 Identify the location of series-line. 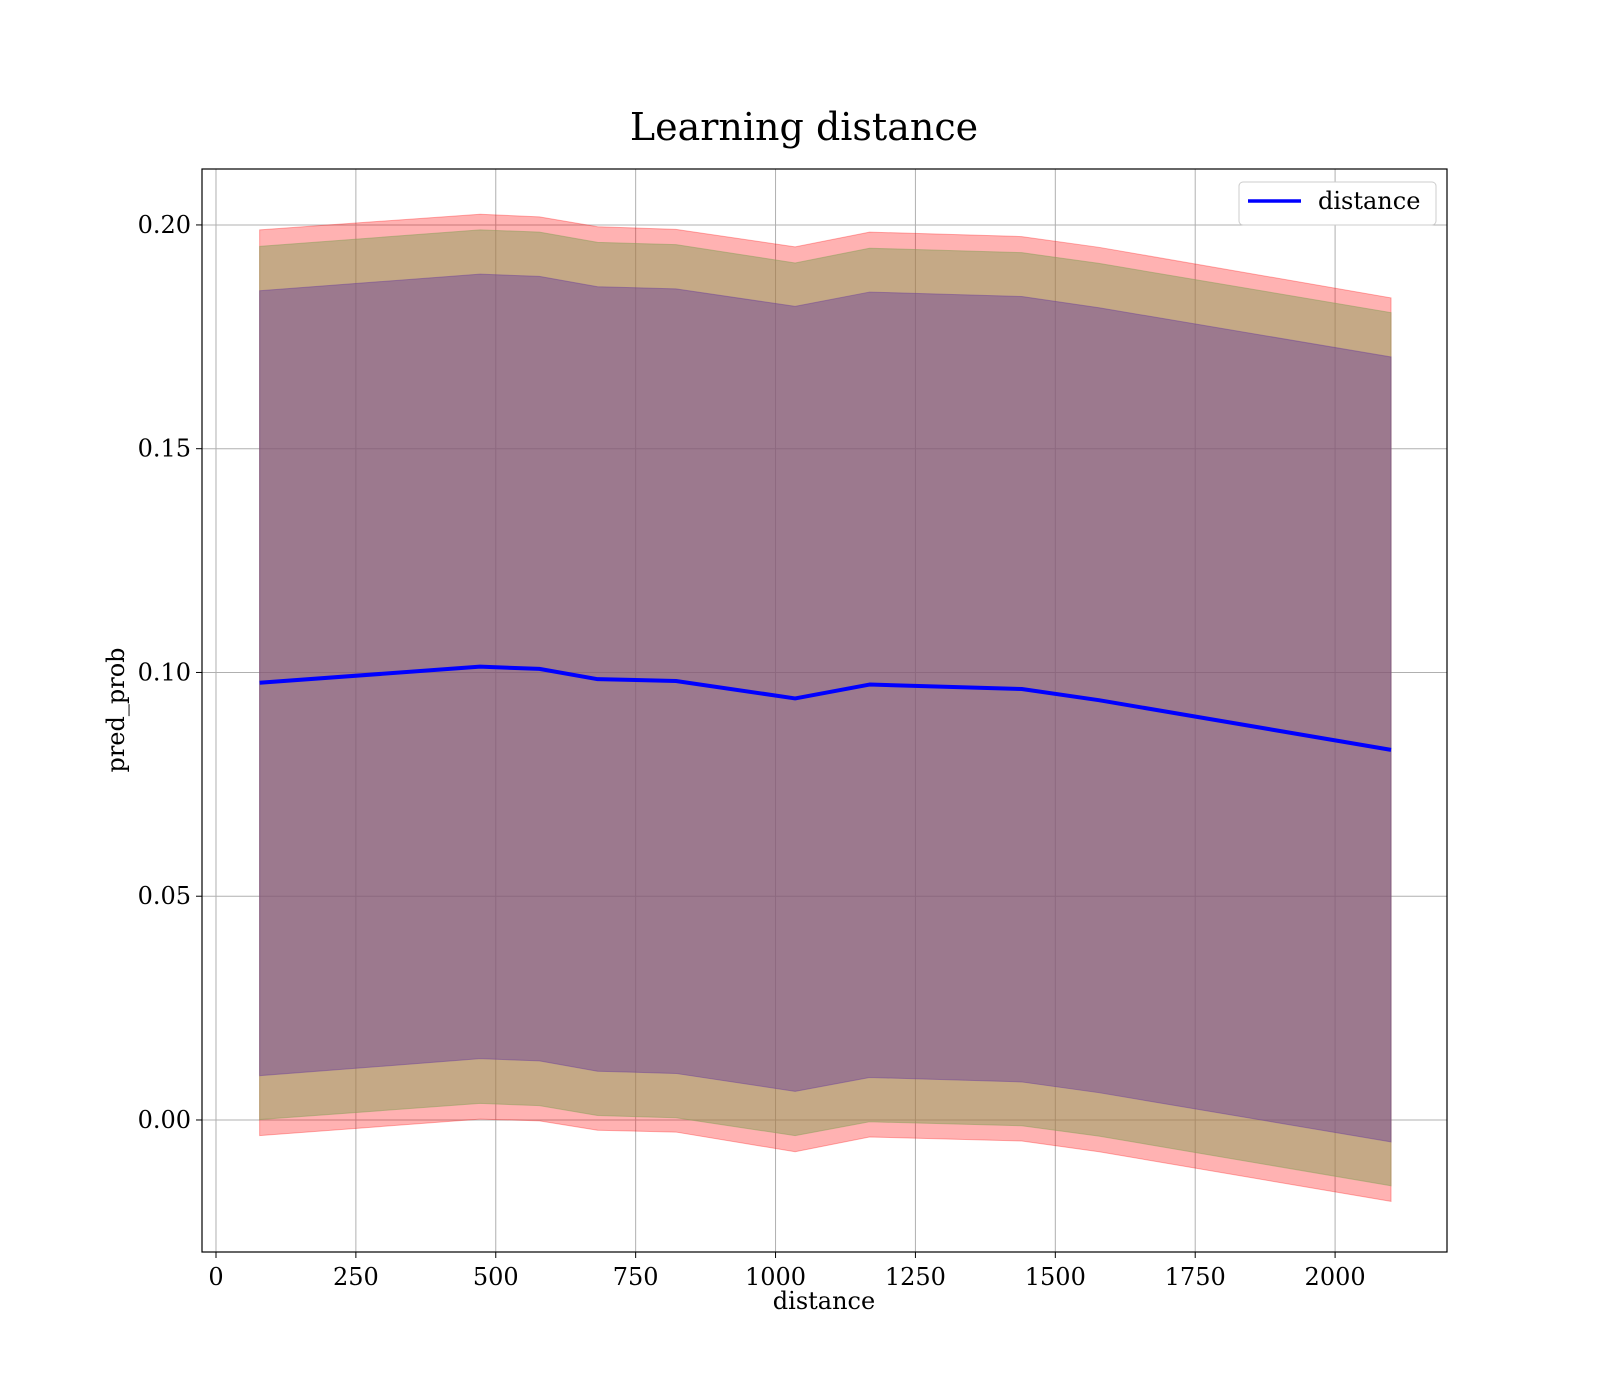
(825, 708).